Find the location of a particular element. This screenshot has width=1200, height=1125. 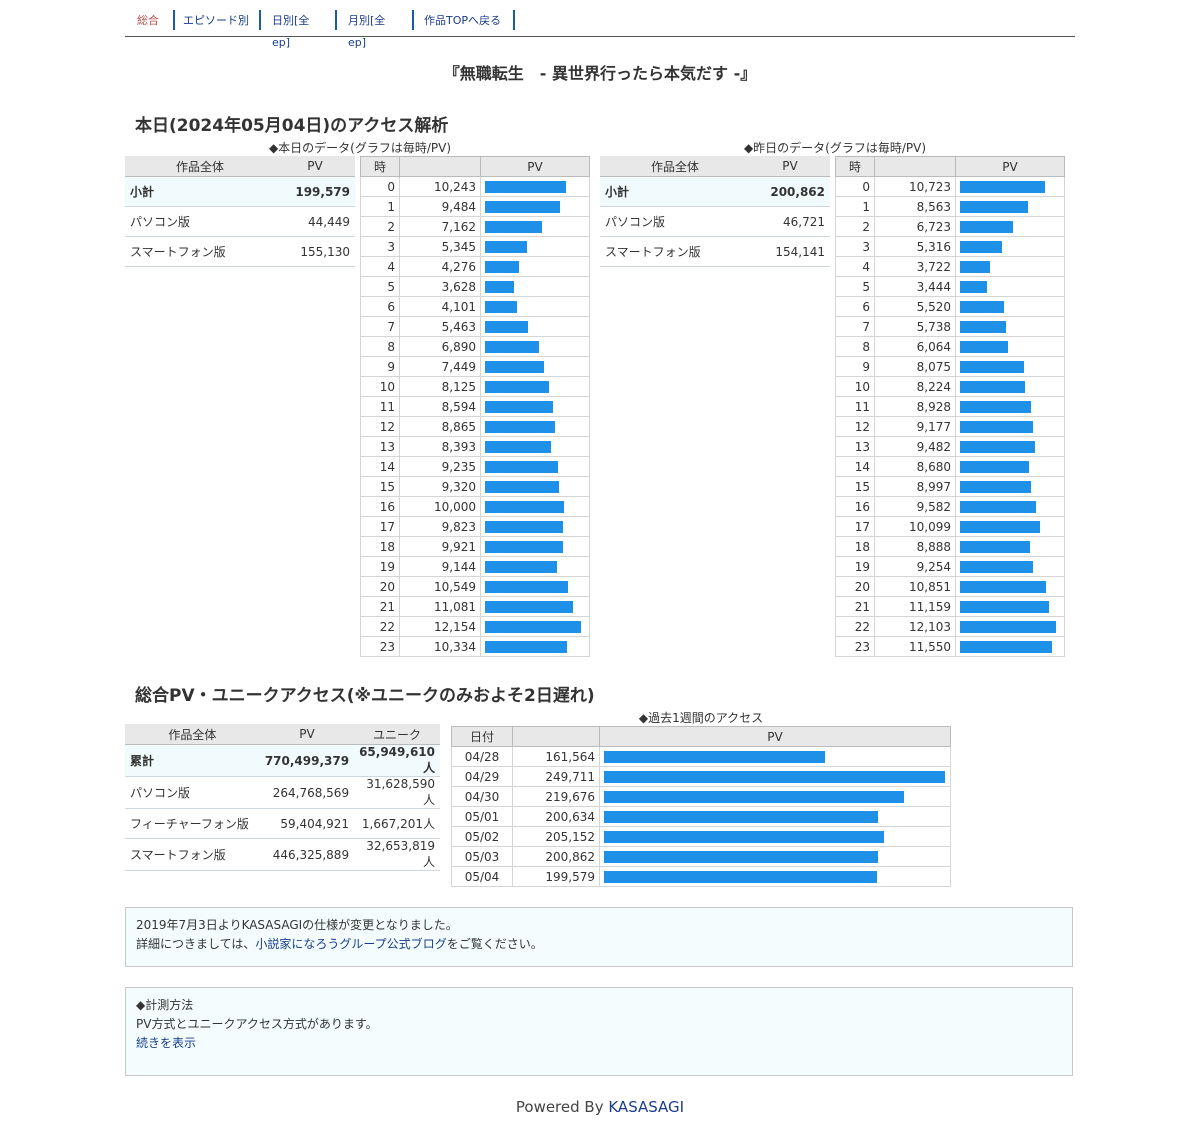

table-row: 18 9,921 is located at coordinates (475, 546).